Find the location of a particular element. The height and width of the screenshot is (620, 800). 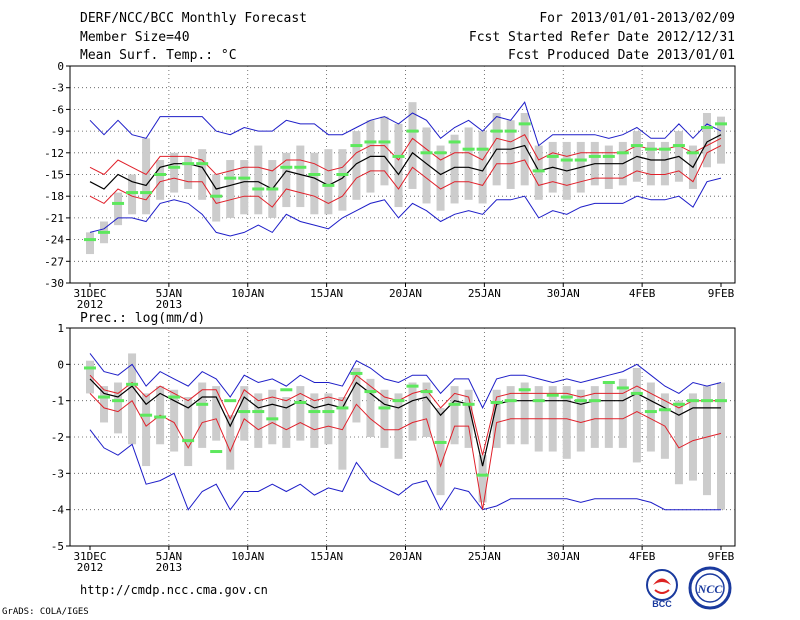

y-tick-label: -27 is located at coordinates (54, 261).